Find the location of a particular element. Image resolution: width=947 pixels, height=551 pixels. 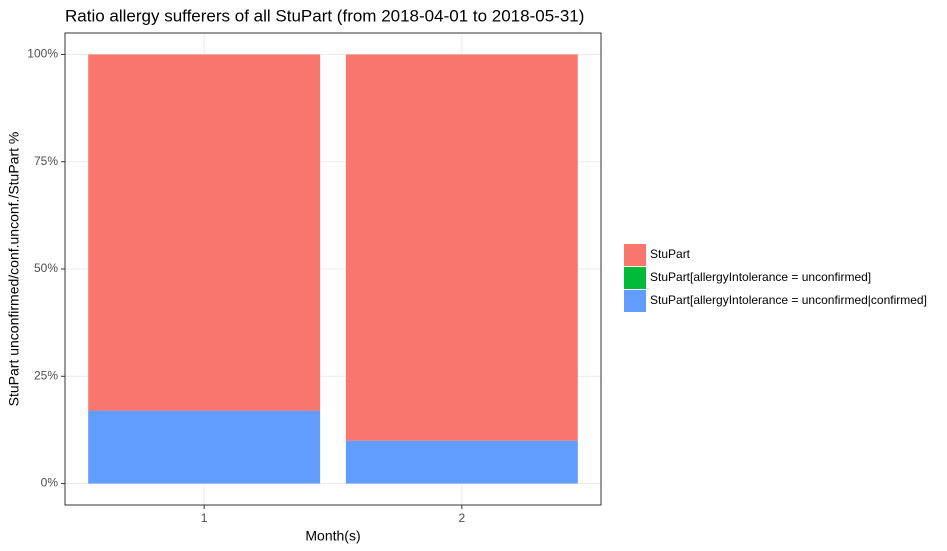

y-tick-label: 100% is located at coordinates (42, 54).